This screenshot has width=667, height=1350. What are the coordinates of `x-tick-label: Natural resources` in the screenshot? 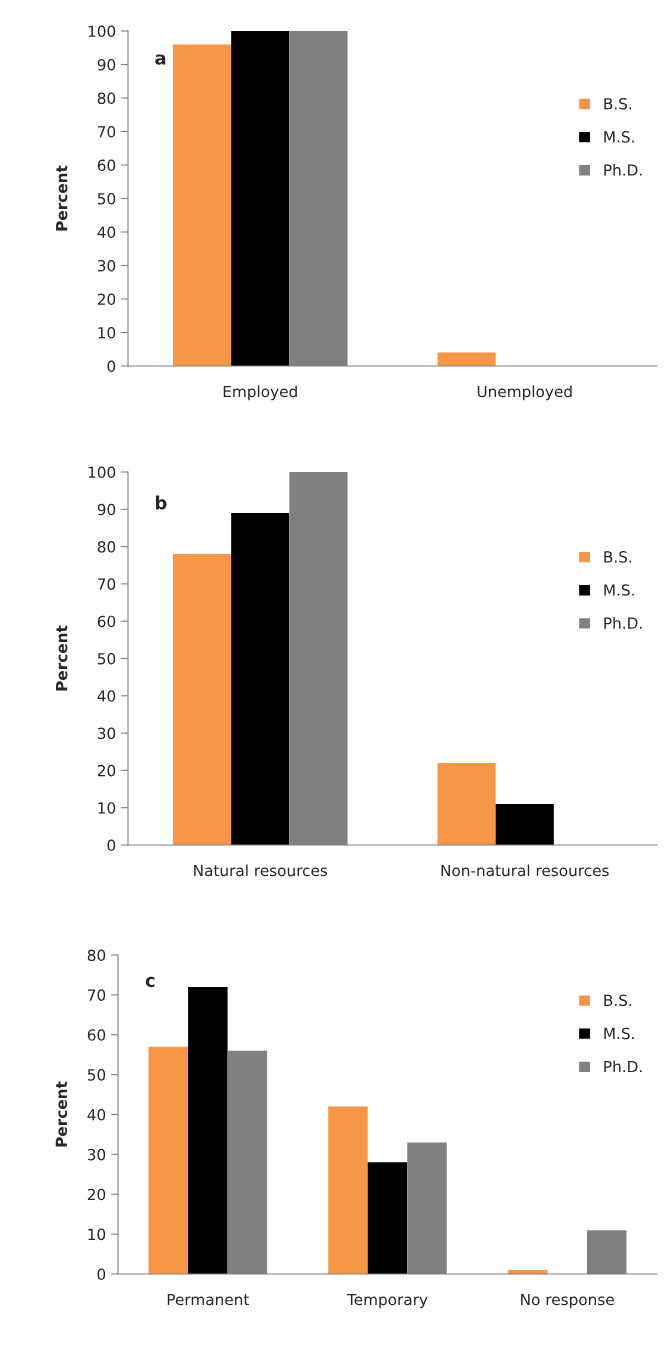 It's located at (261, 870).